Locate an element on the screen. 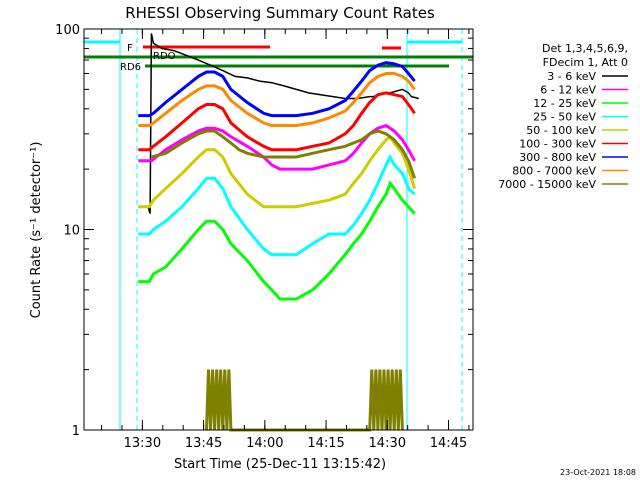 The width and height of the screenshot is (640, 480). flag-label-rd6: RD6 is located at coordinates (130, 67).